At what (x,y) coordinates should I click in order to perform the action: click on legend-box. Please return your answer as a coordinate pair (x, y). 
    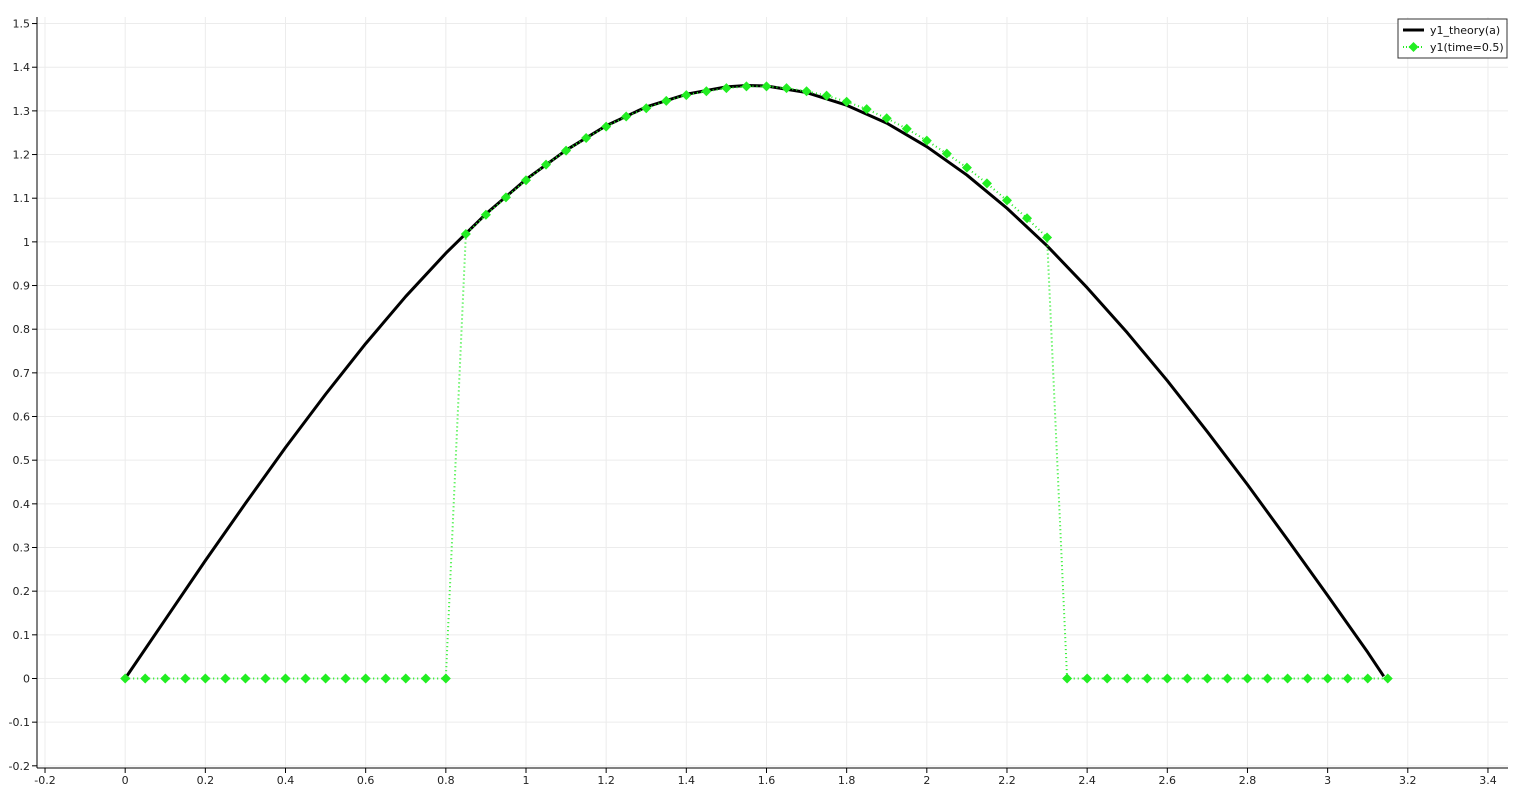
    Looking at the image, I should click on (1452, 38).